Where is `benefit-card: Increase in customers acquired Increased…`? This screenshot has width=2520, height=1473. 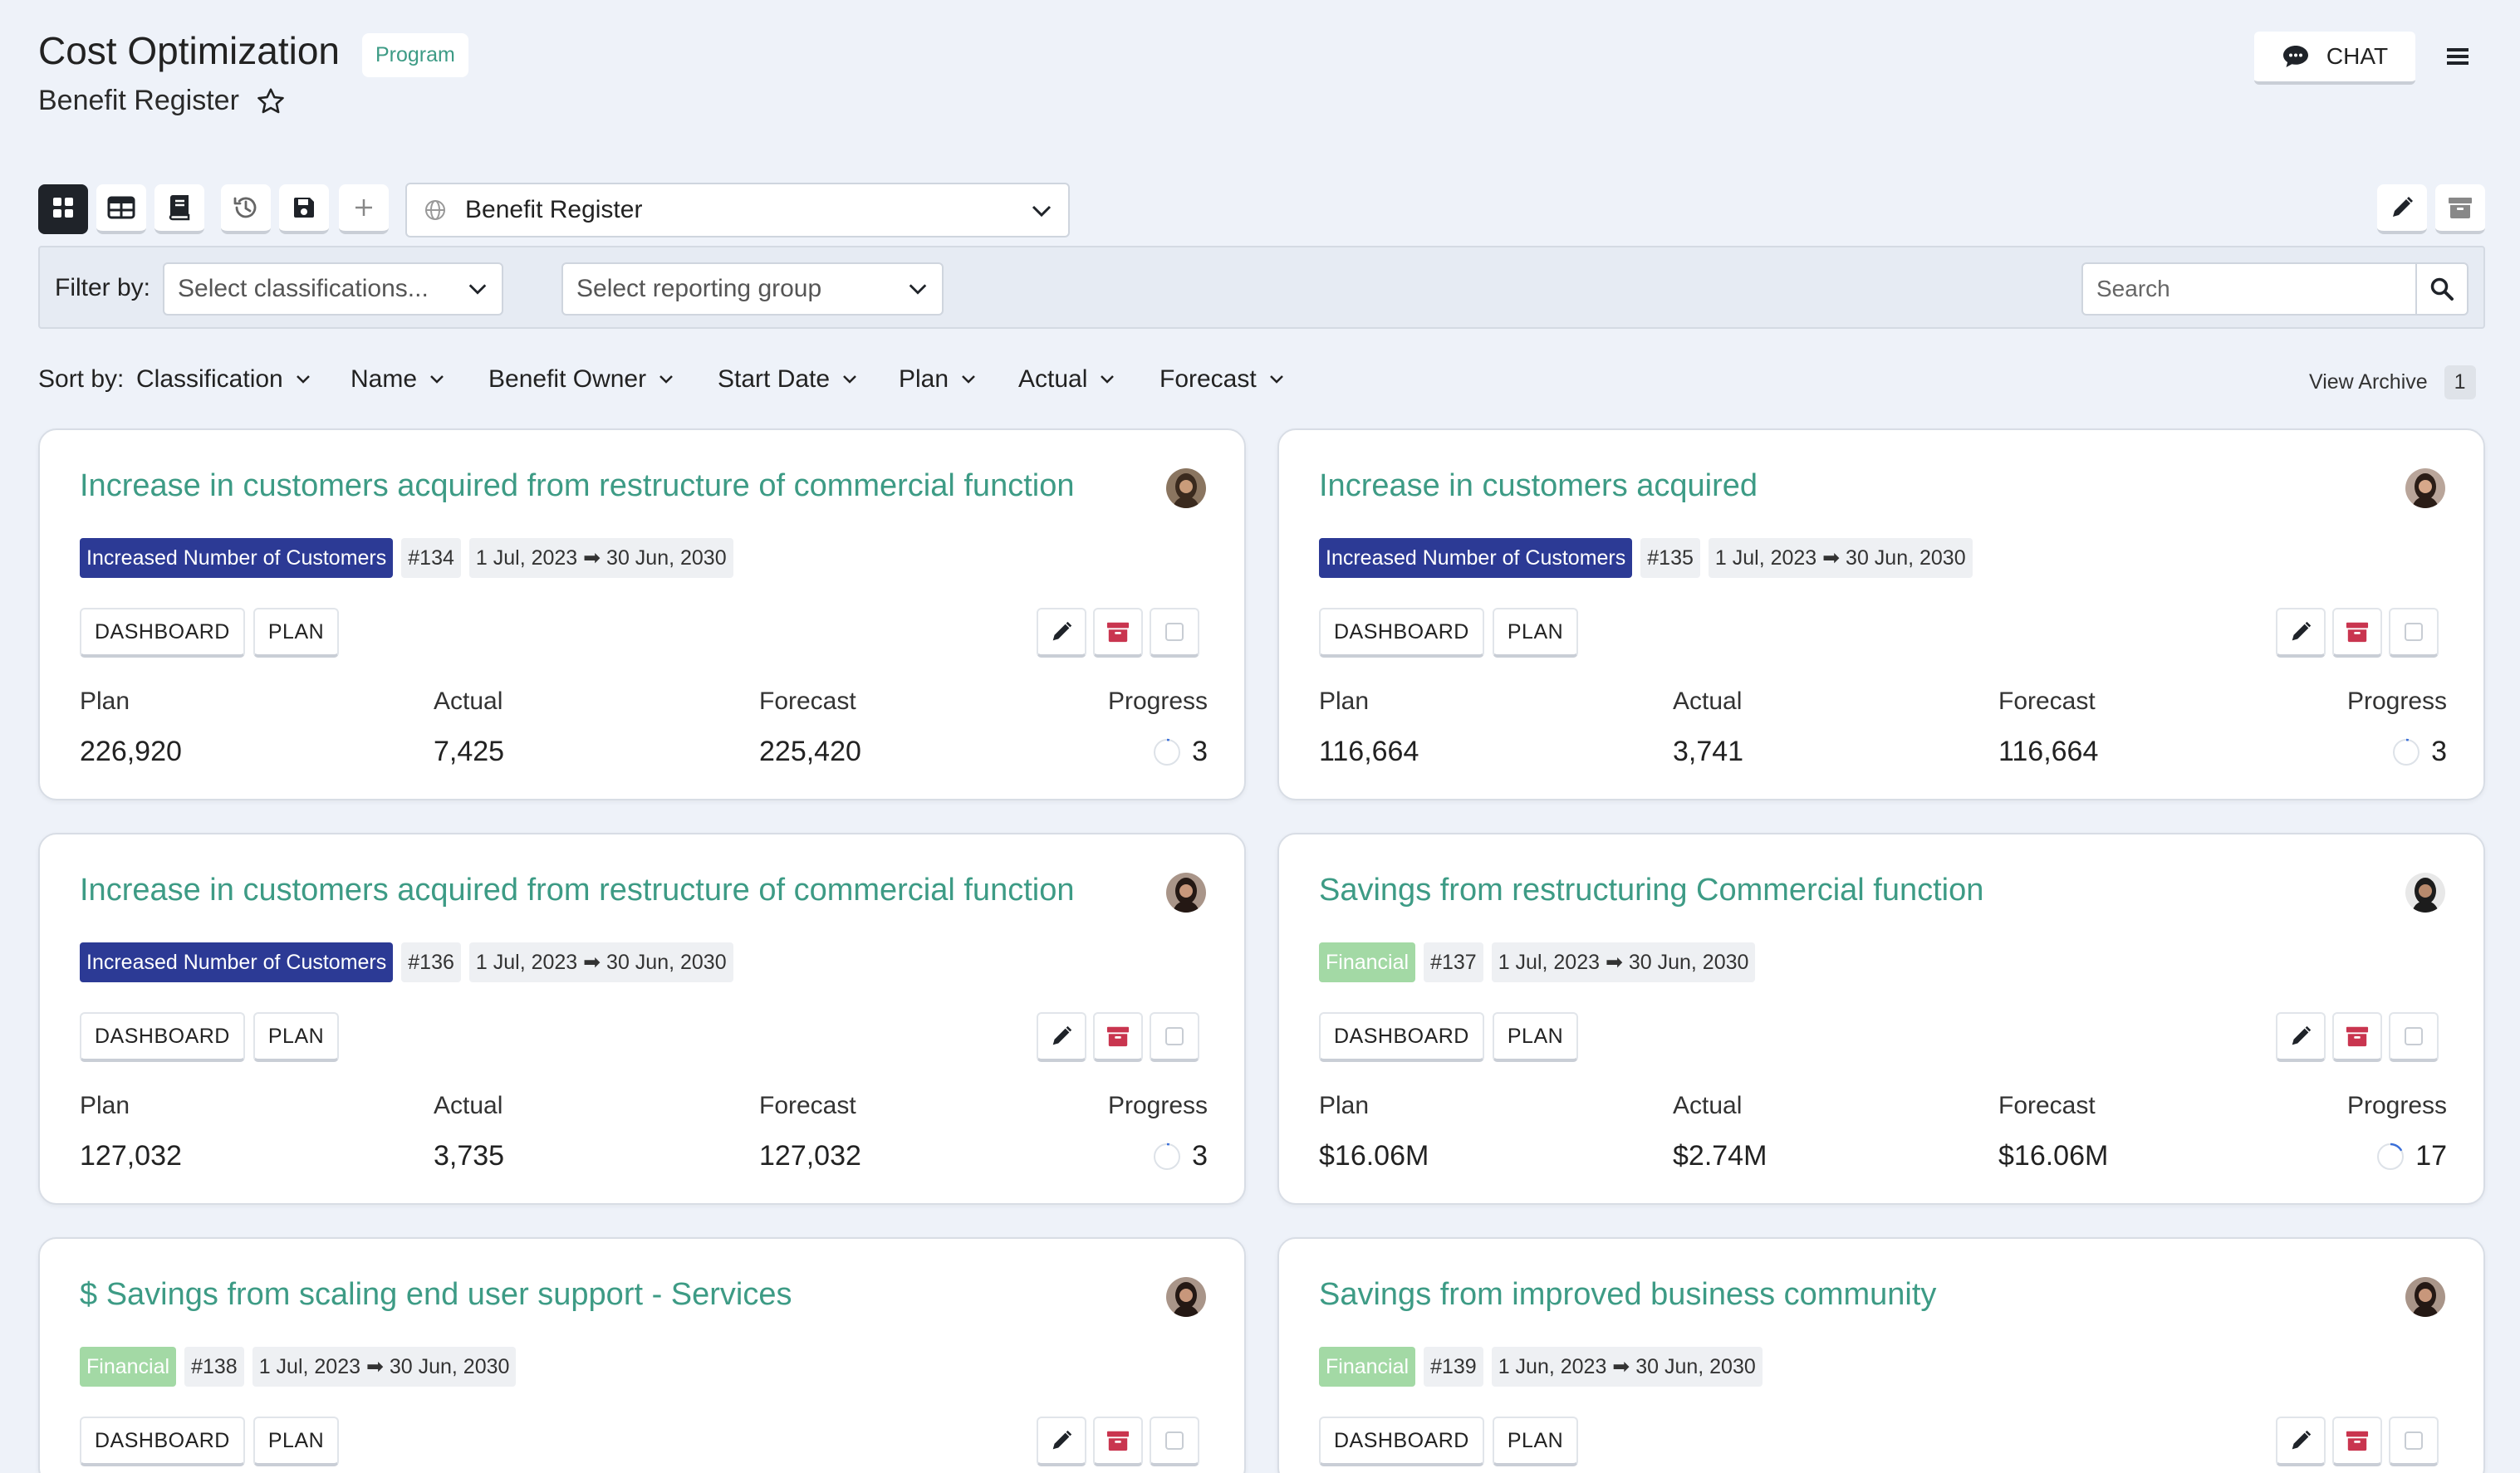
benefit-card: Increase in customers acquired Increased… is located at coordinates (1881, 614).